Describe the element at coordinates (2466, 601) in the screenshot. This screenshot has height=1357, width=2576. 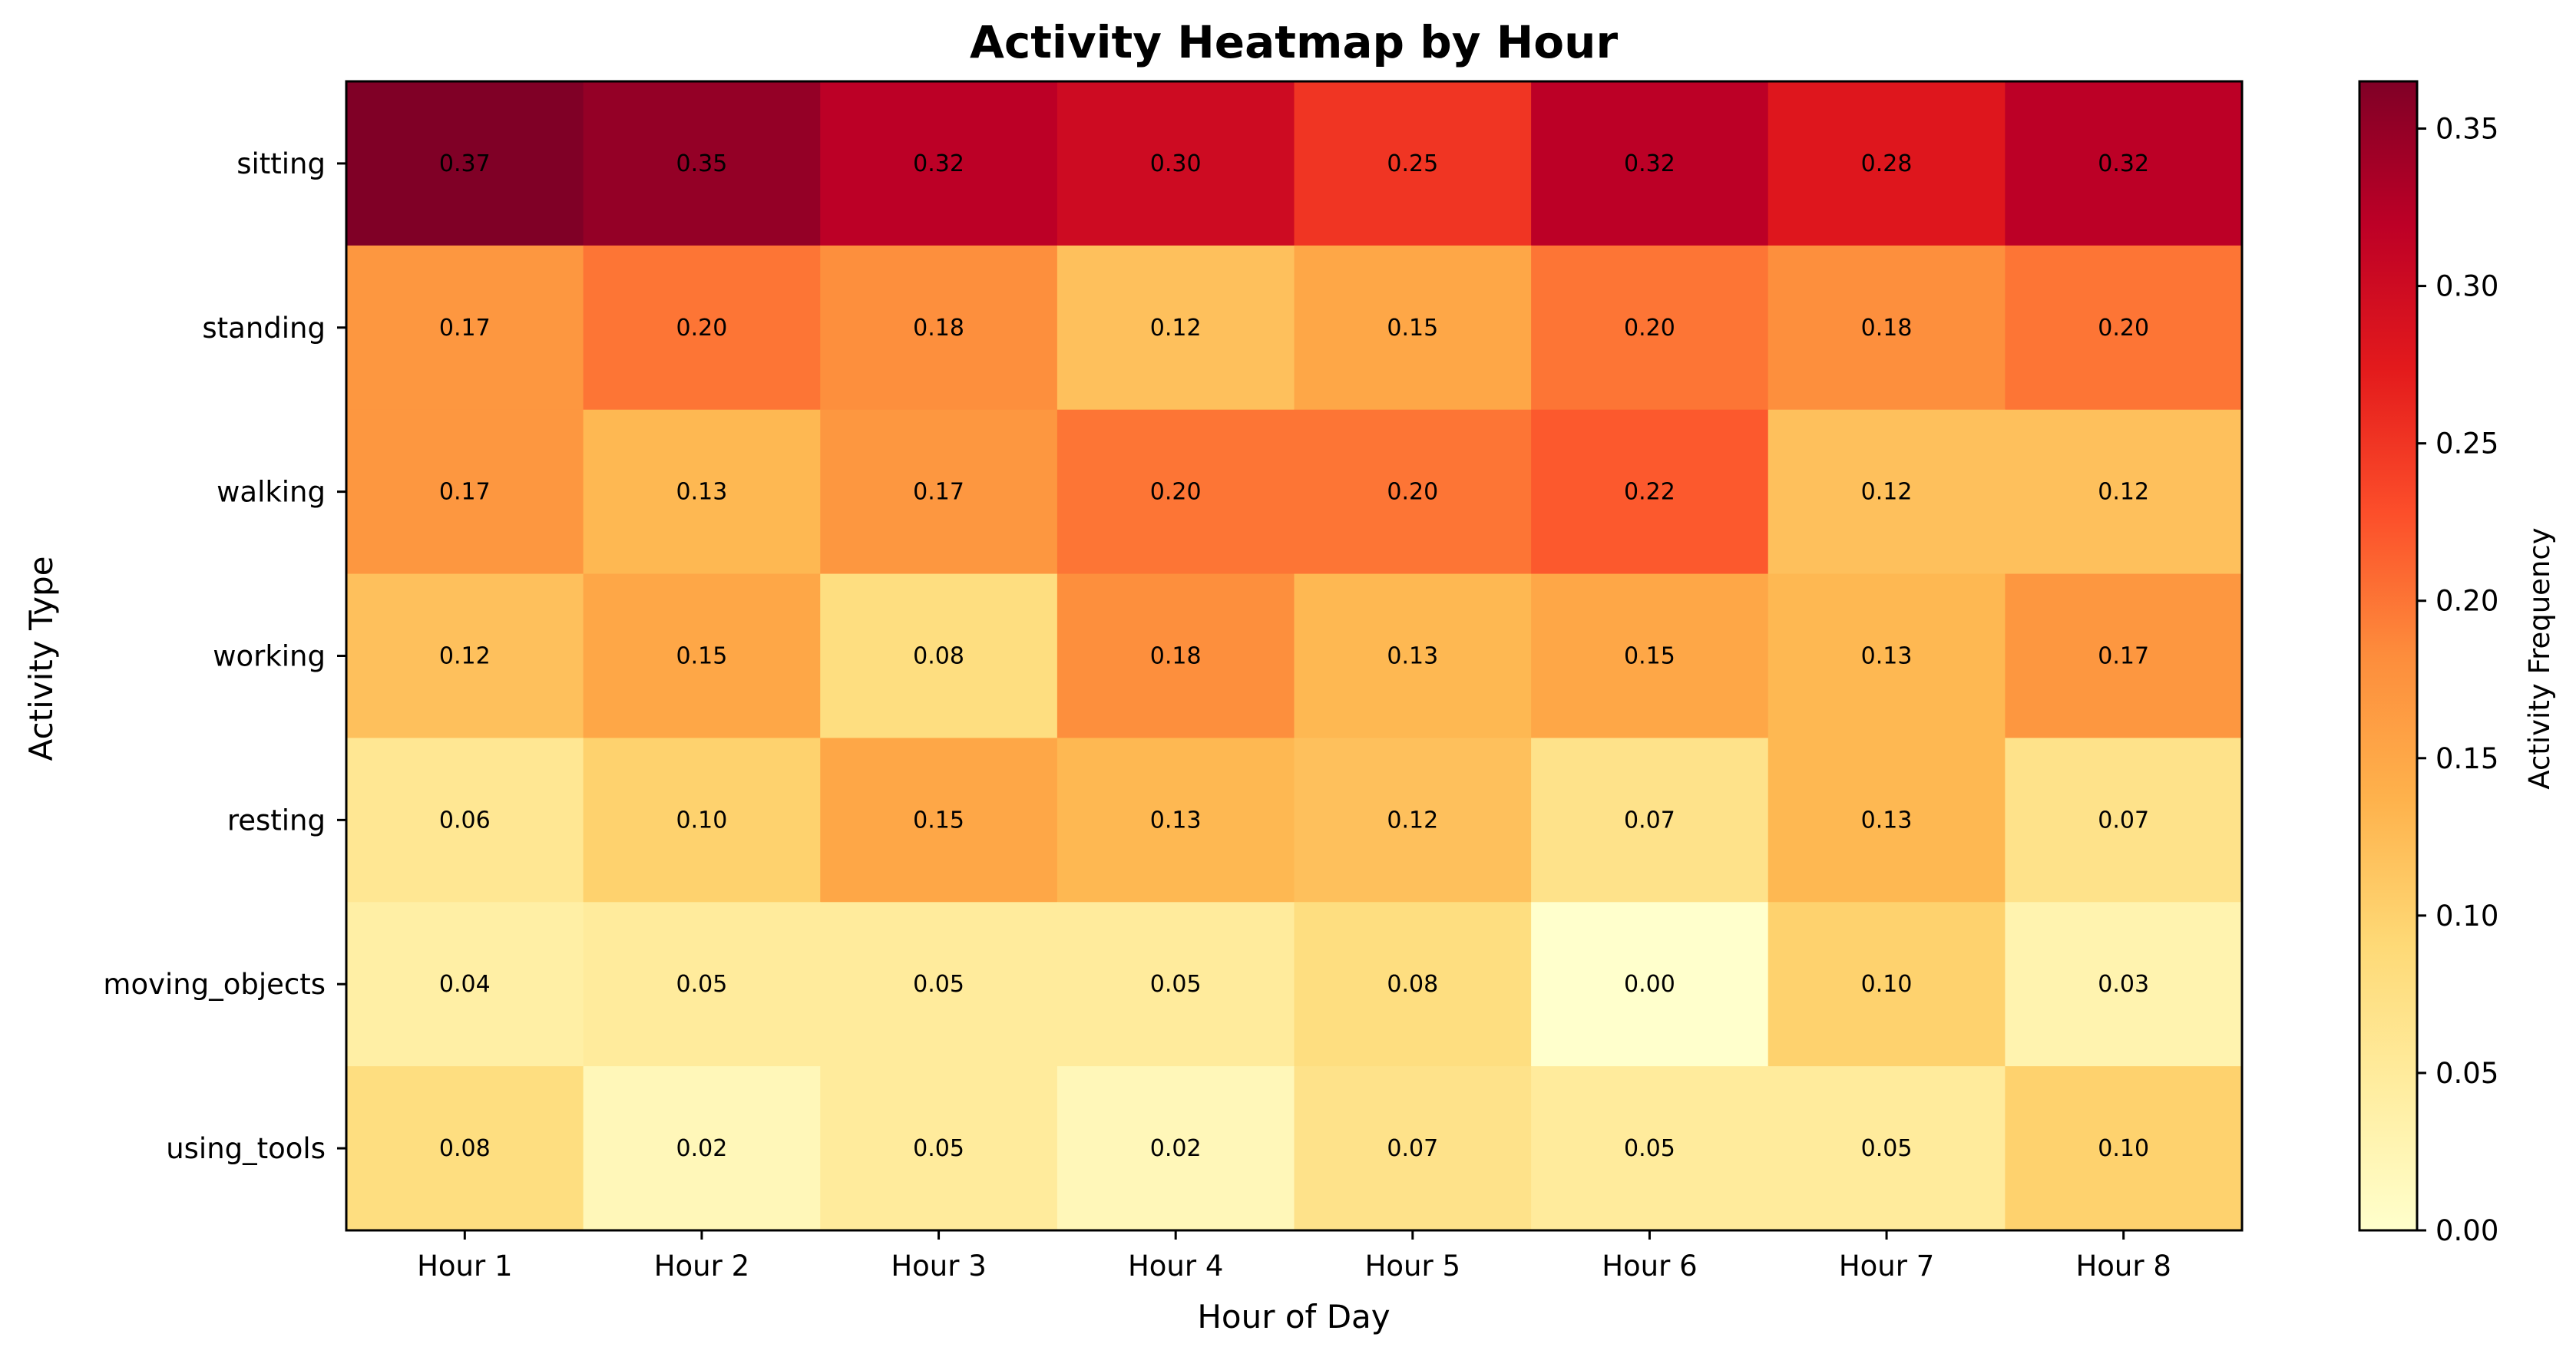
I see `colorbar-tick-label: 0.20` at that location.